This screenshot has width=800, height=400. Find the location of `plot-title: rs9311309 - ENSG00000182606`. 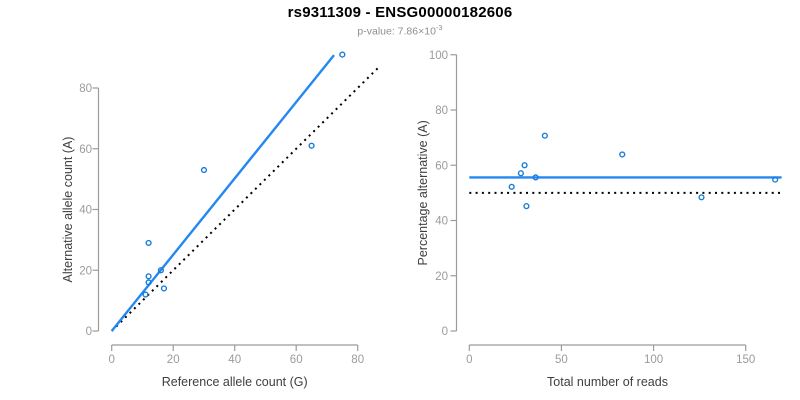

plot-title: rs9311309 - ENSG00000182606 is located at coordinates (400, 12).